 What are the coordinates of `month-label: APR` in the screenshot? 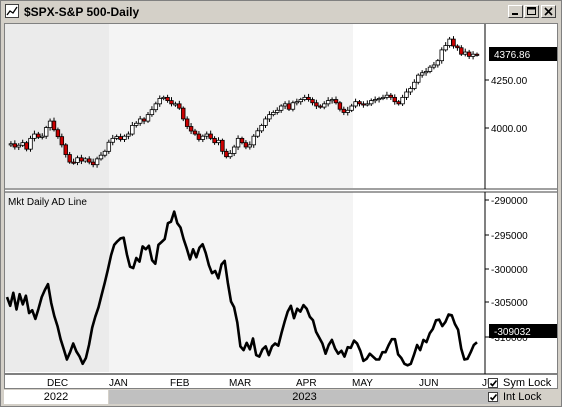 It's located at (306, 383).